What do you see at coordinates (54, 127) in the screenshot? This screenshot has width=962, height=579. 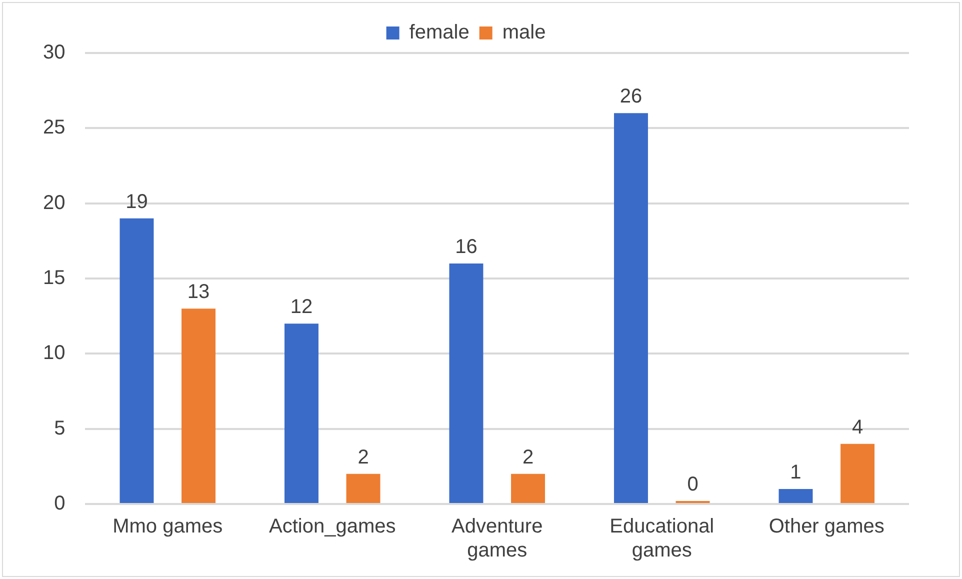 I see `y-tick-label: 25` at bounding box center [54, 127].